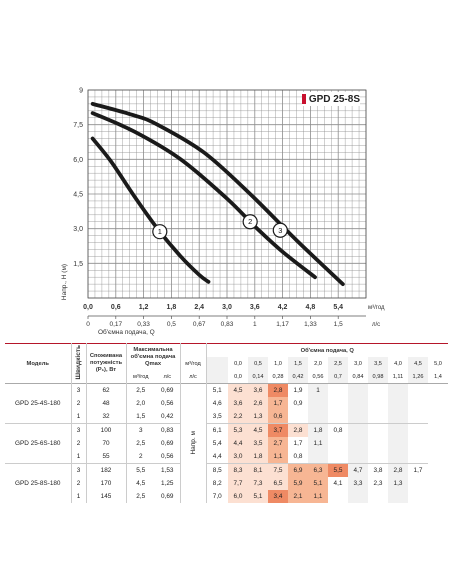 This screenshot has height=584, width=452. I want to click on row-unit-ls: л/с, so click(193, 377).